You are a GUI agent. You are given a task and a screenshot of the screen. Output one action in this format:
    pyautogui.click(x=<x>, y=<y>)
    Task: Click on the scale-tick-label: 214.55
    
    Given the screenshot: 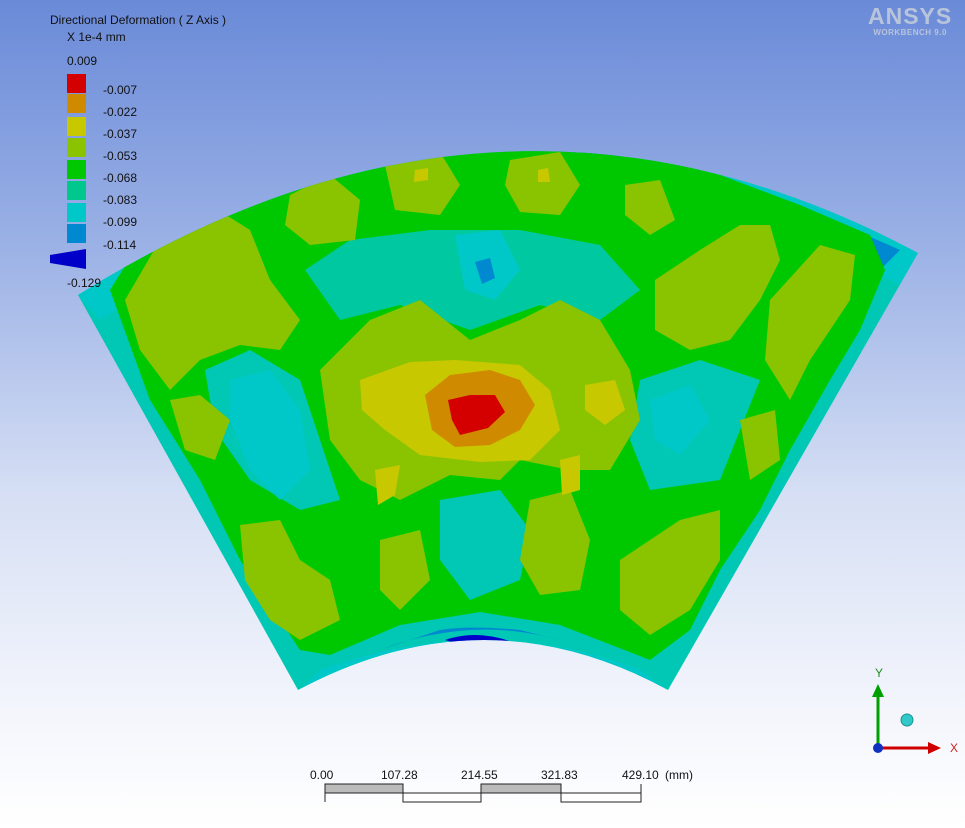 What is the action you would take?
    pyautogui.click(x=479, y=775)
    